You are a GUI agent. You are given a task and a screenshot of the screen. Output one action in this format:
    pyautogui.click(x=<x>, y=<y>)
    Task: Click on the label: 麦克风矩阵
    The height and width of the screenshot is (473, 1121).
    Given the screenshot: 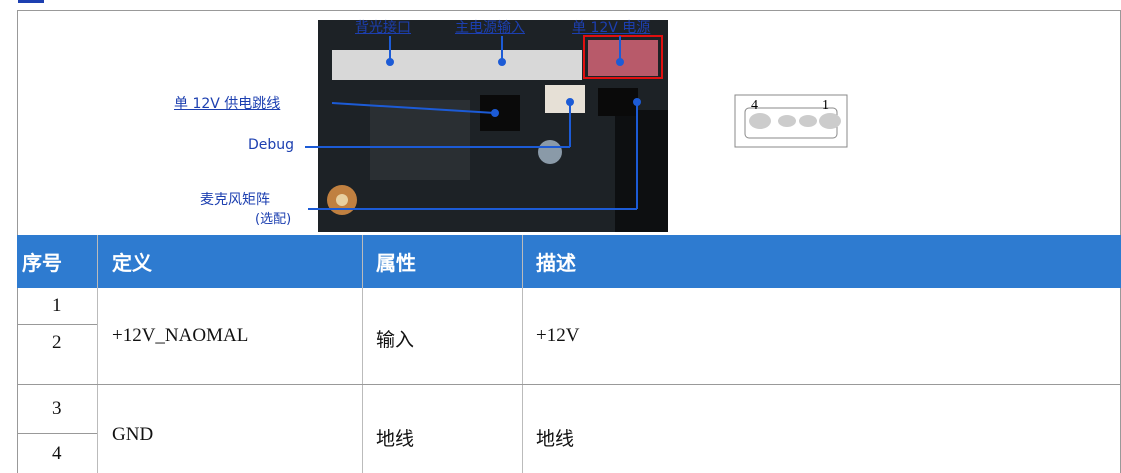 What is the action you would take?
    pyautogui.click(x=235, y=200)
    